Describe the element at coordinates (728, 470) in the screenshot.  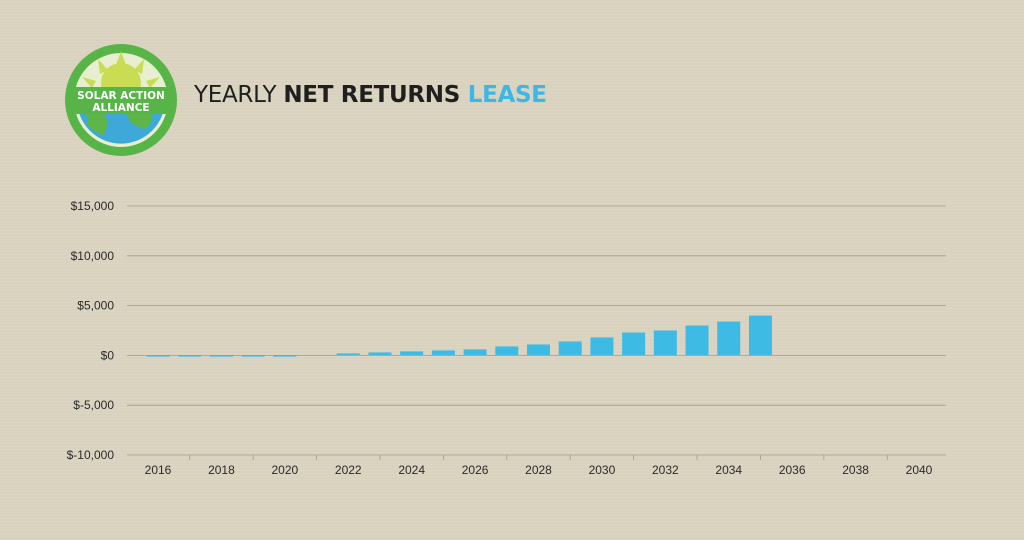
I see `x-tick-label: 2034` at that location.